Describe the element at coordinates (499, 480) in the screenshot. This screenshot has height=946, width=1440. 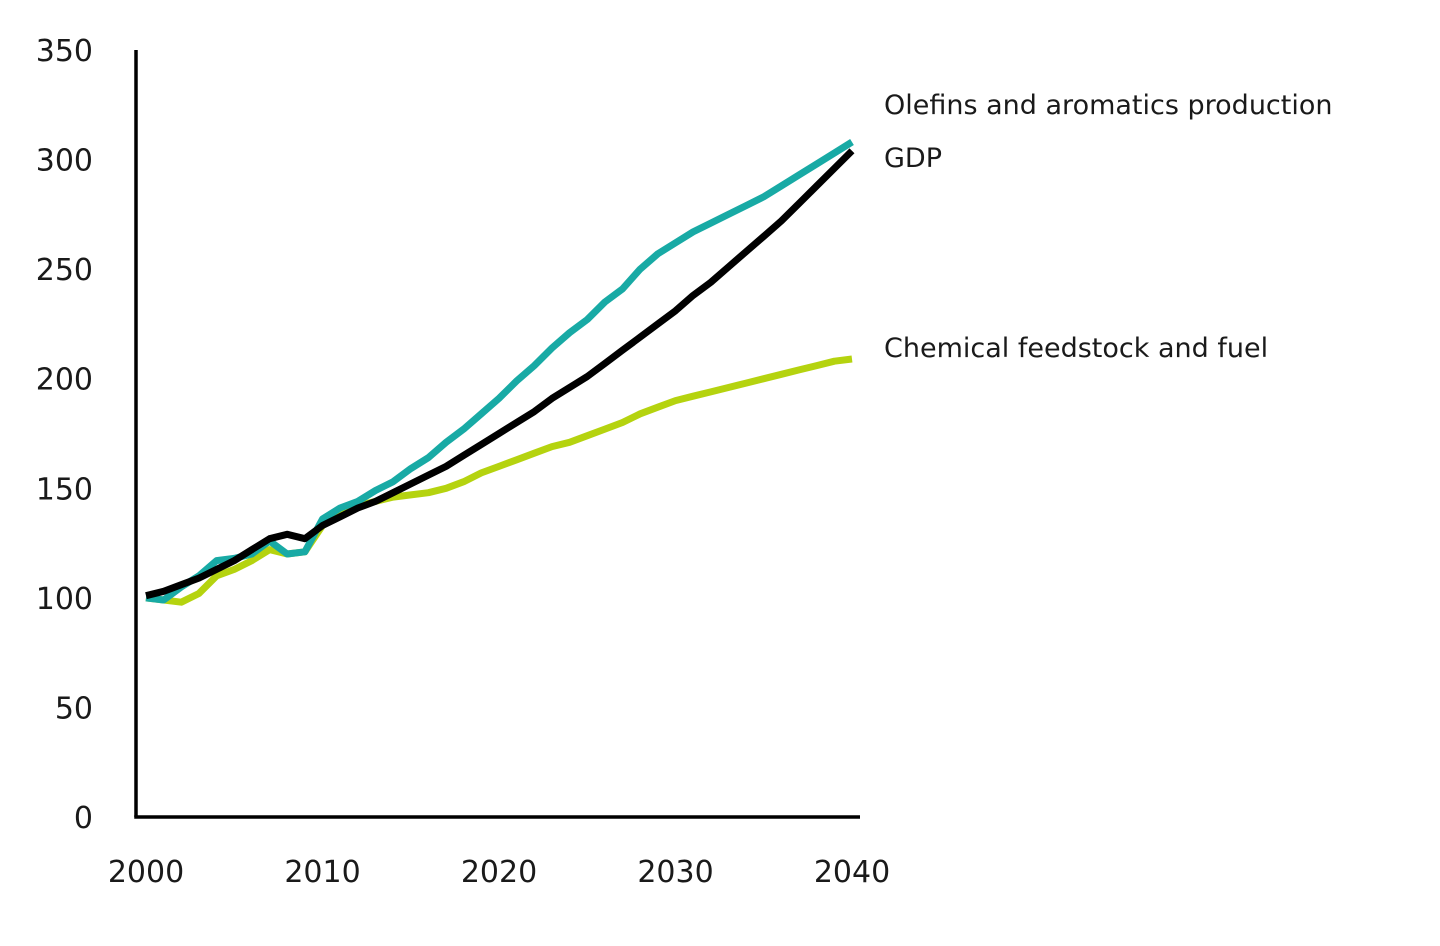
I see `series-line-chemical-feedstock` at that location.